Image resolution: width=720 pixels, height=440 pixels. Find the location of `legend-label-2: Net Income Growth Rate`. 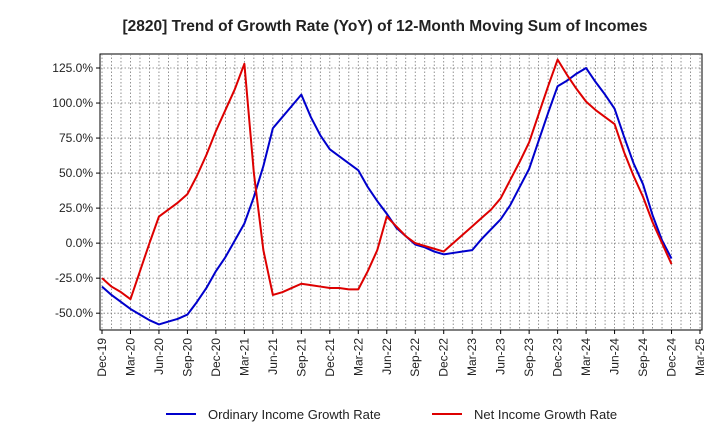

legend-label-2: Net Income Growth Rate is located at coordinates (545, 414).